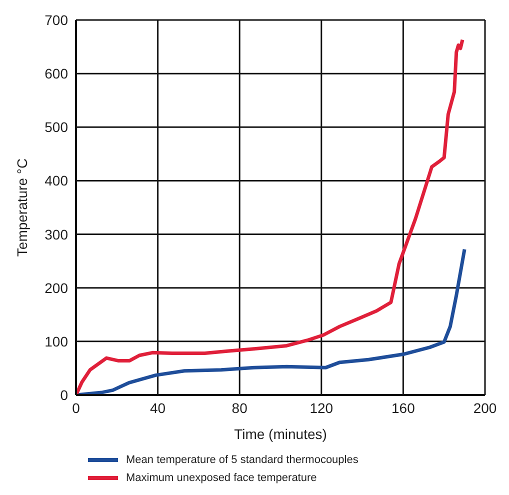  I want to click on x-tick-label: 40, so click(158, 408).